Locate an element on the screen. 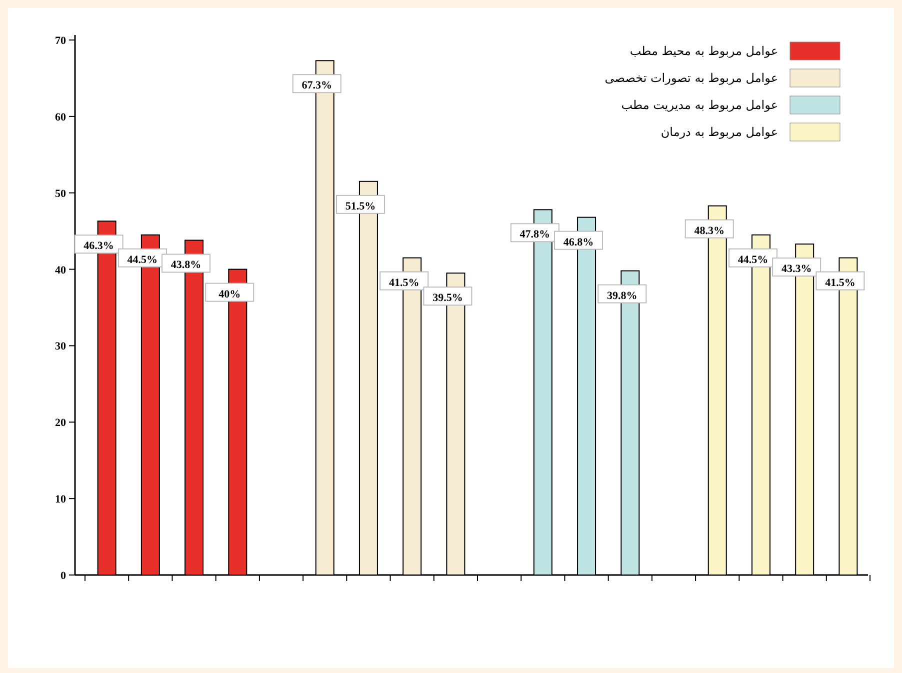 The width and height of the screenshot is (902, 673). y-tick-label: 30 is located at coordinates (60, 346).